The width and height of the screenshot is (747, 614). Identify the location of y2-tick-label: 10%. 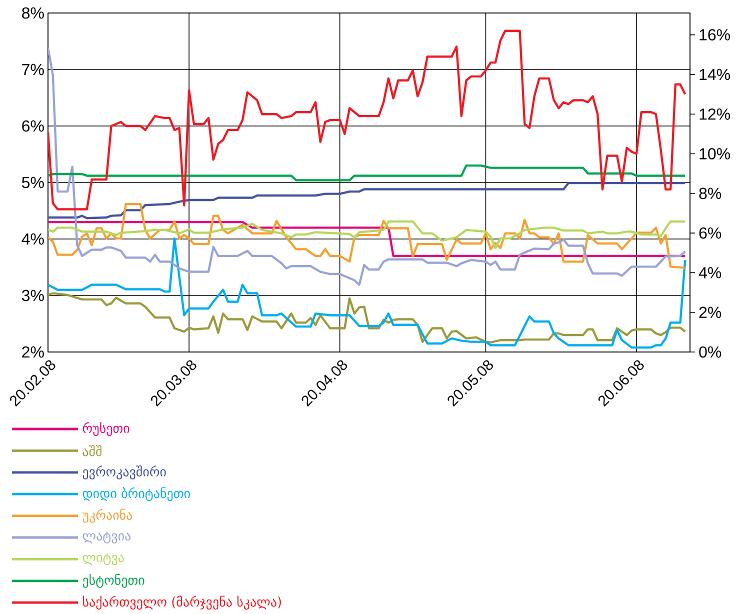
(715, 154).